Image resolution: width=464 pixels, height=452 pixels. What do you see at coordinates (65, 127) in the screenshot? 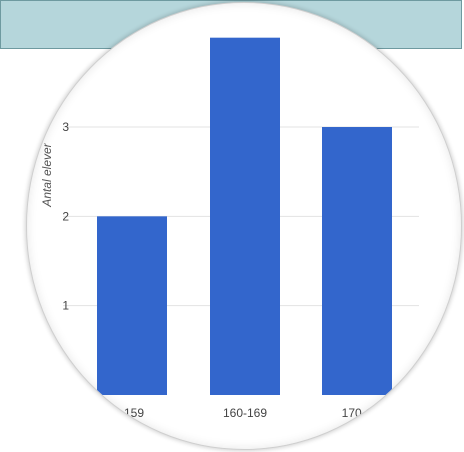
I see `y-tick-label: 3` at bounding box center [65, 127].